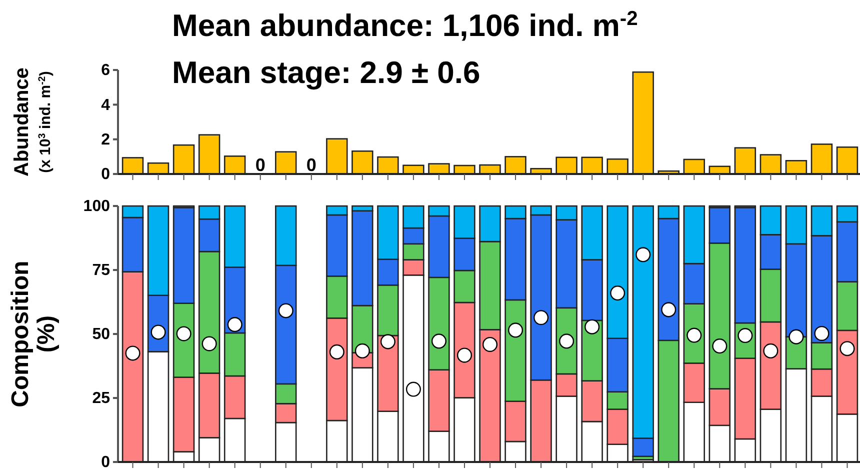 Image resolution: width=860 pixels, height=473 pixels. What do you see at coordinates (405, 25) in the screenshot?
I see `chart-title: Mean abundance: 1,106 ind. m$^{-2}$` at bounding box center [405, 25].